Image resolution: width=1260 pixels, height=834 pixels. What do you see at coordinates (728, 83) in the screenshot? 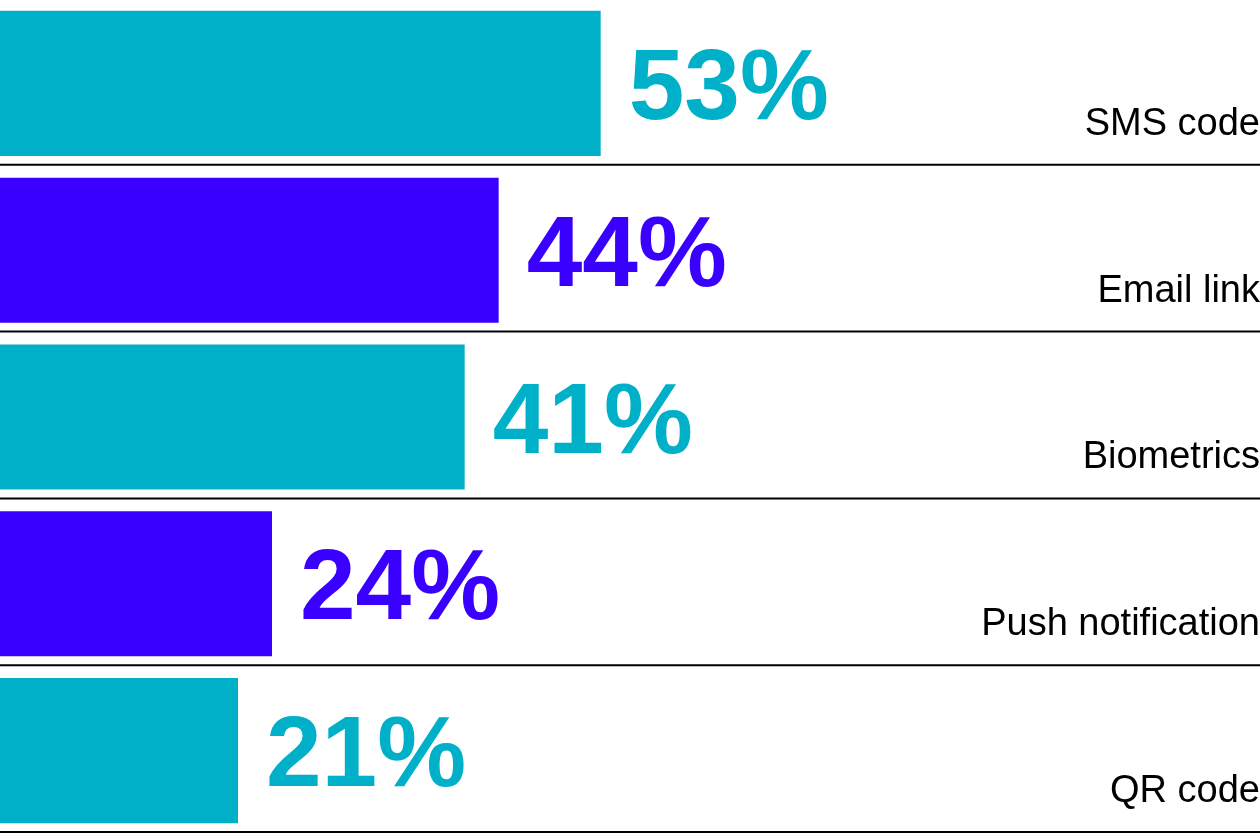
I see `data-label: 53%` at bounding box center [728, 83].